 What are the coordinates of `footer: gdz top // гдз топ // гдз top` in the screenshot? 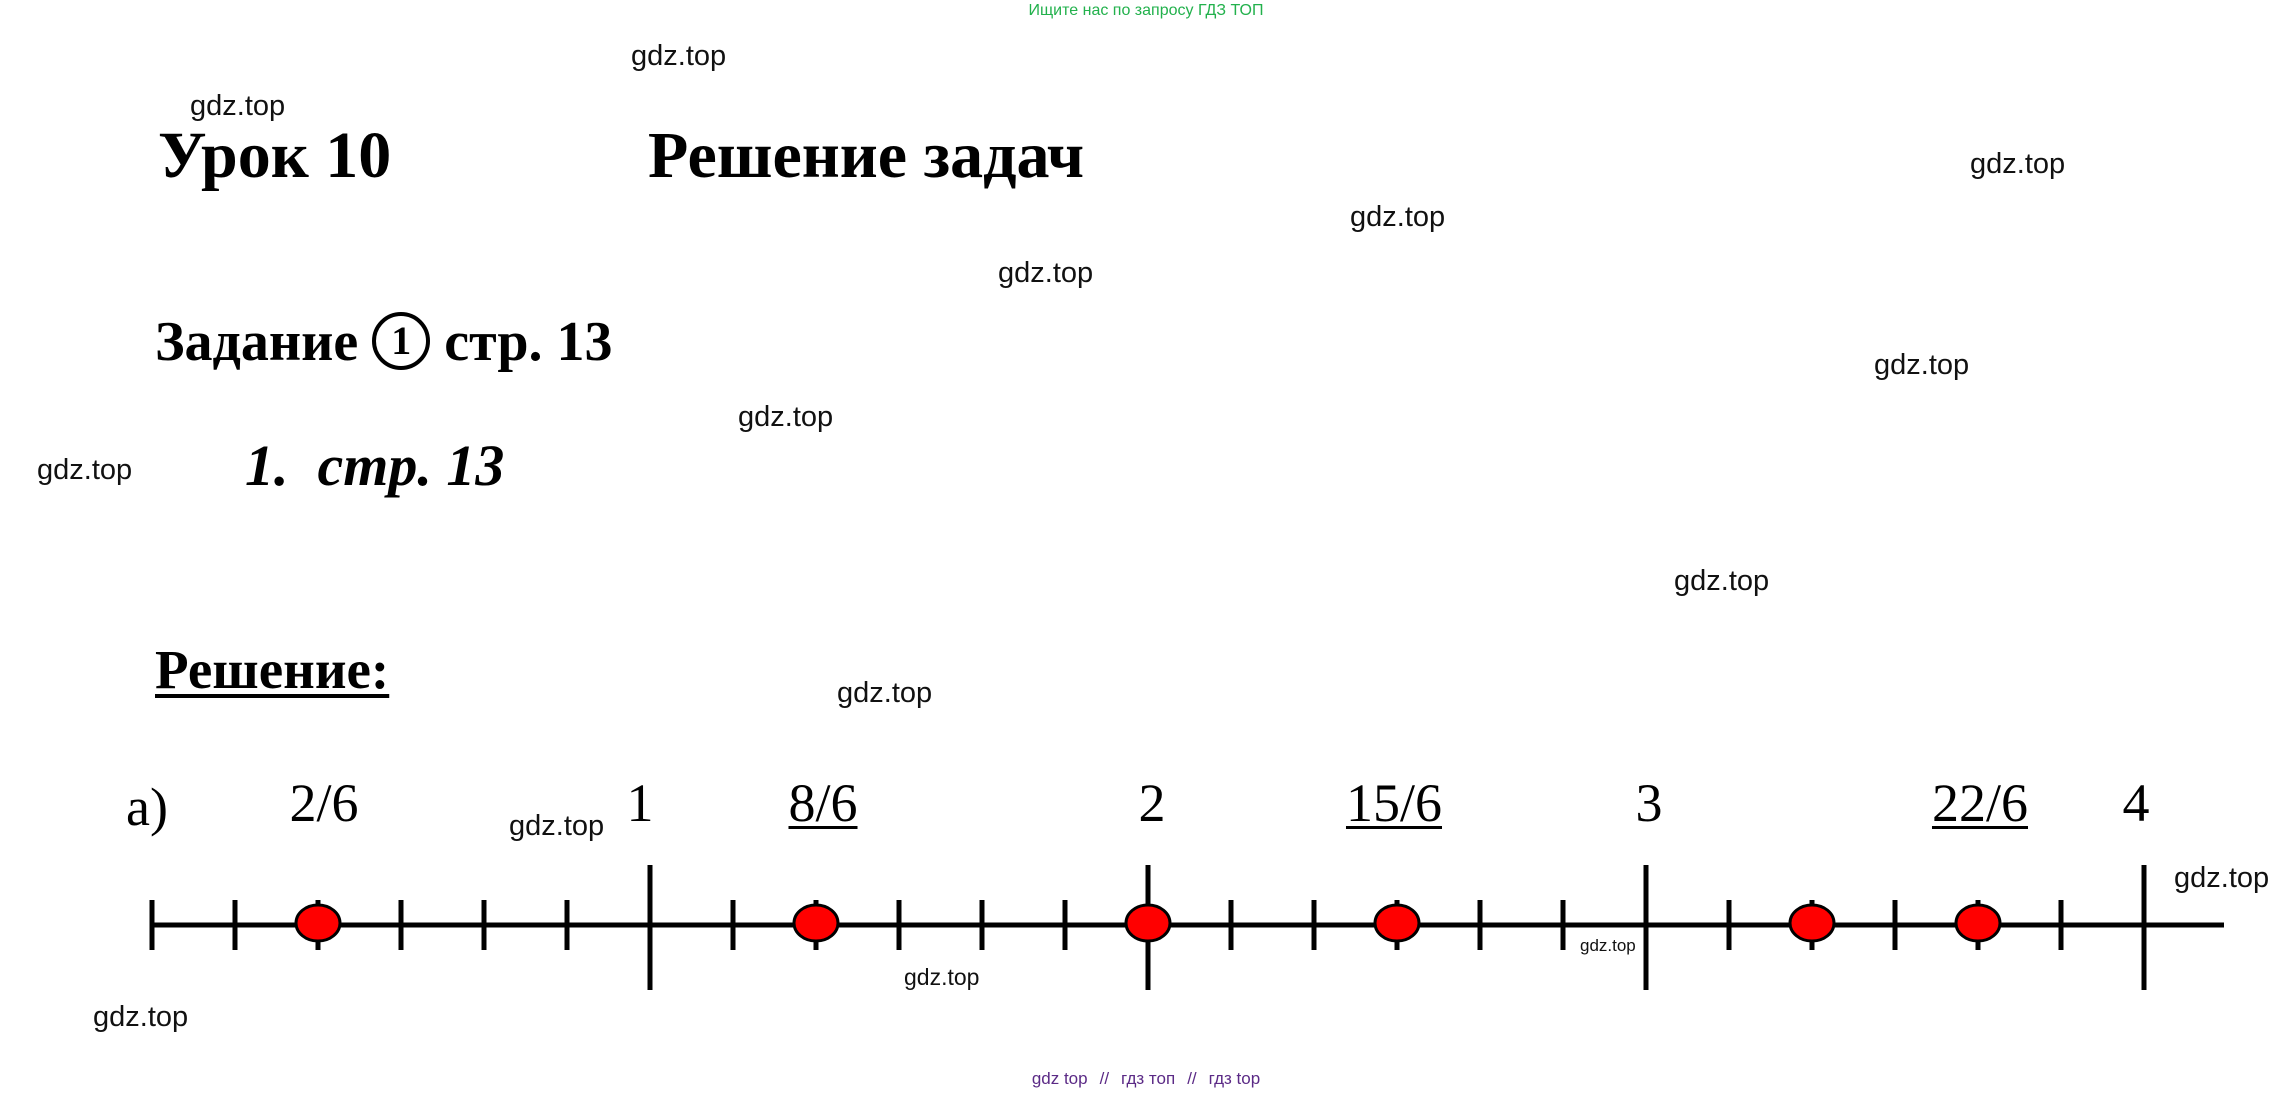 It's located at (1146, 1079).